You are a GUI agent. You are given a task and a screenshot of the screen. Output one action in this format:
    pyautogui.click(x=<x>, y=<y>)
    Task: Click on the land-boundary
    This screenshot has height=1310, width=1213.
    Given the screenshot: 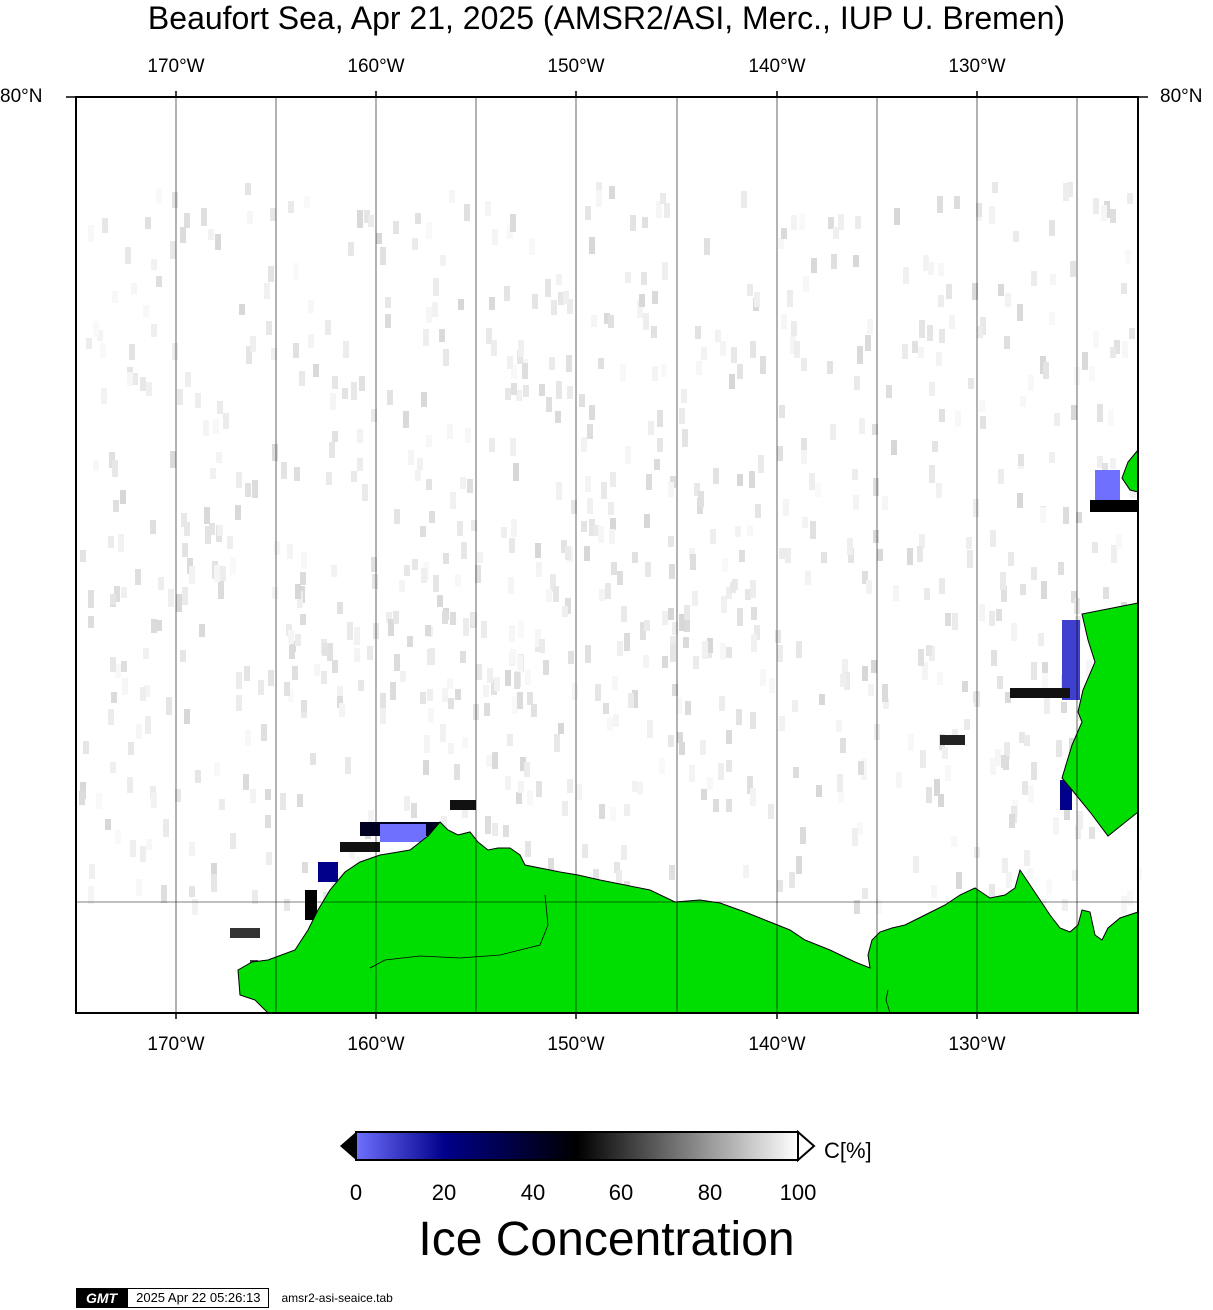 What is the action you would take?
    pyautogui.click(x=888, y=1001)
    